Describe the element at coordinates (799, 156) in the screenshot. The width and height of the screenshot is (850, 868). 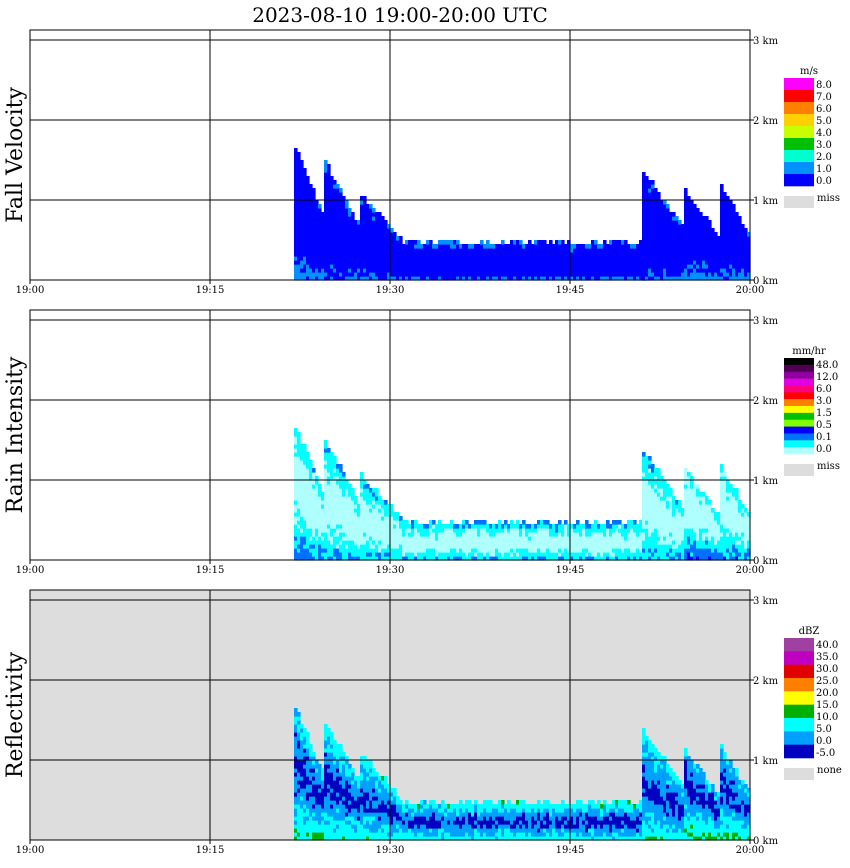
I see `legend-swatch` at that location.